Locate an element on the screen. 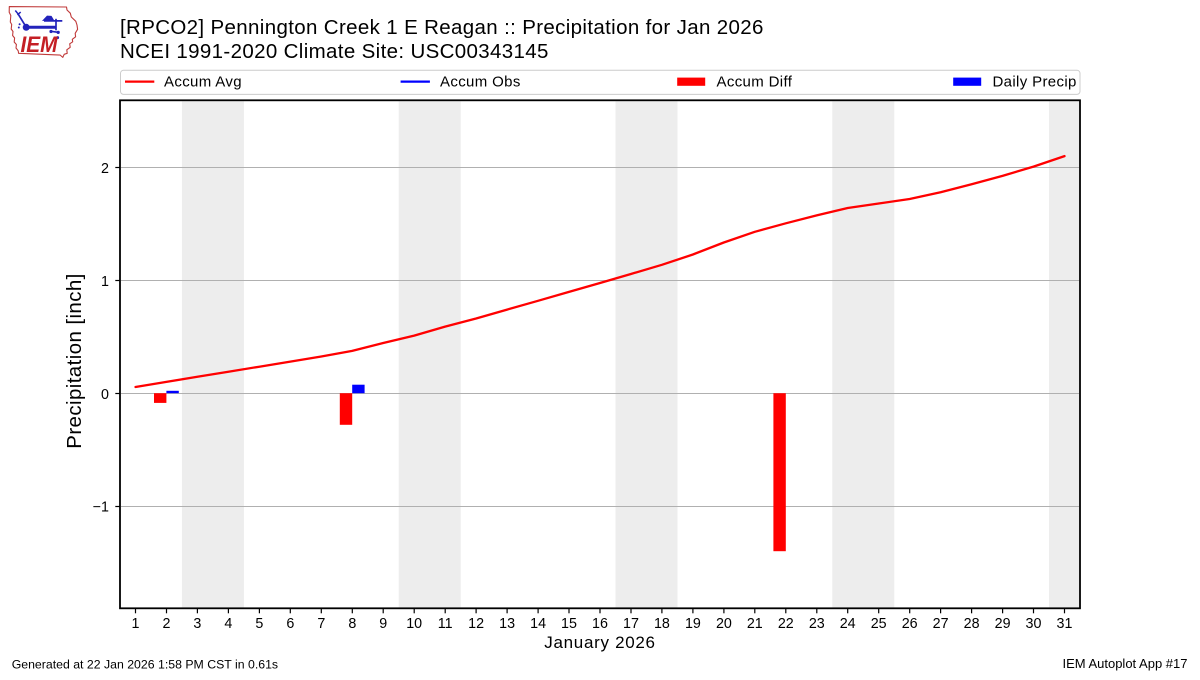  svg-text: 18 is located at coordinates (662, 624).